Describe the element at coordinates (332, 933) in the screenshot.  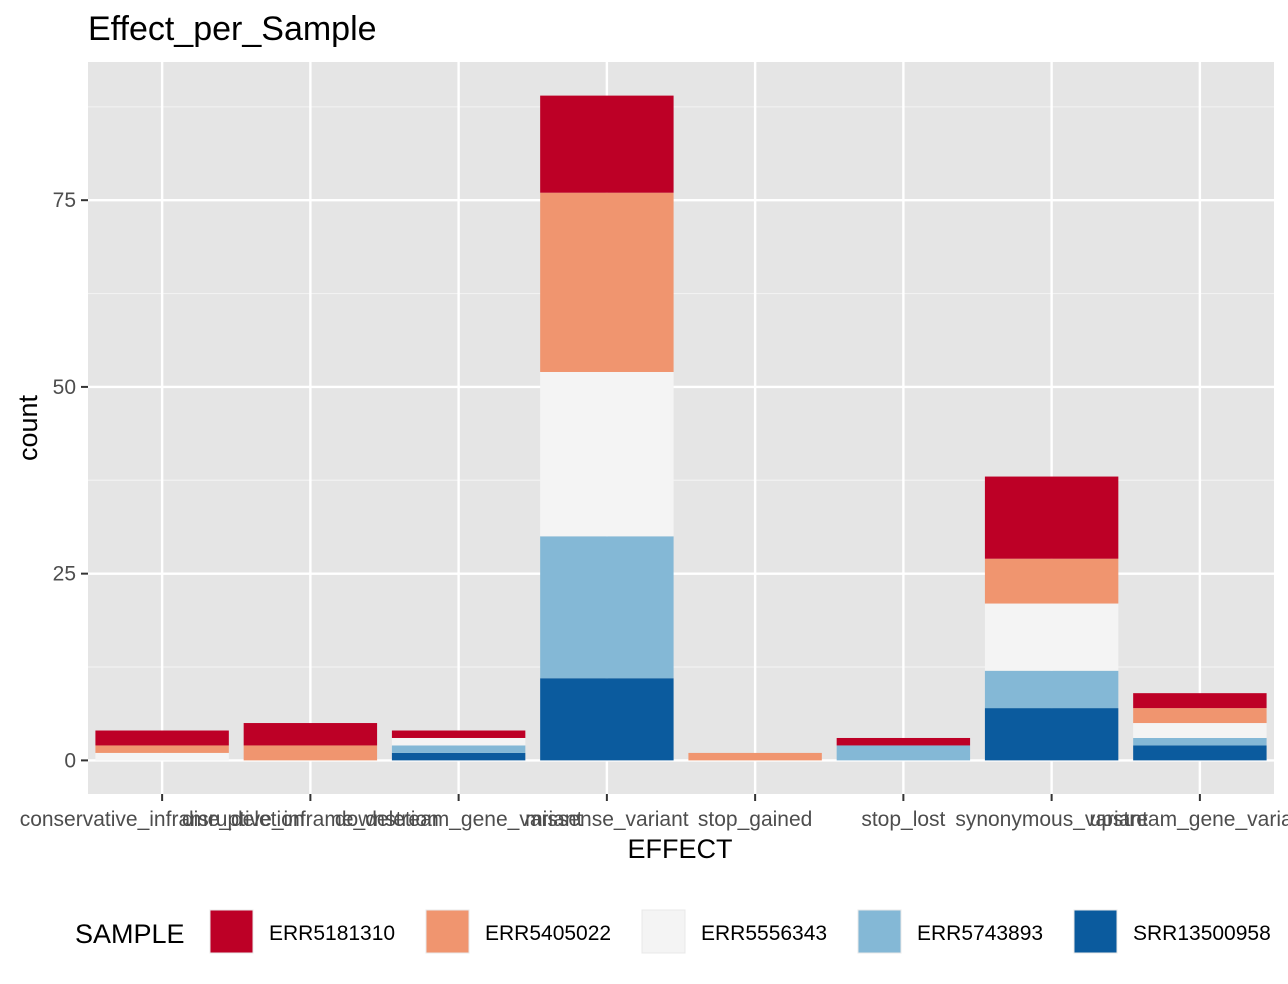
I see `legend-label: ERR5181310` at that location.